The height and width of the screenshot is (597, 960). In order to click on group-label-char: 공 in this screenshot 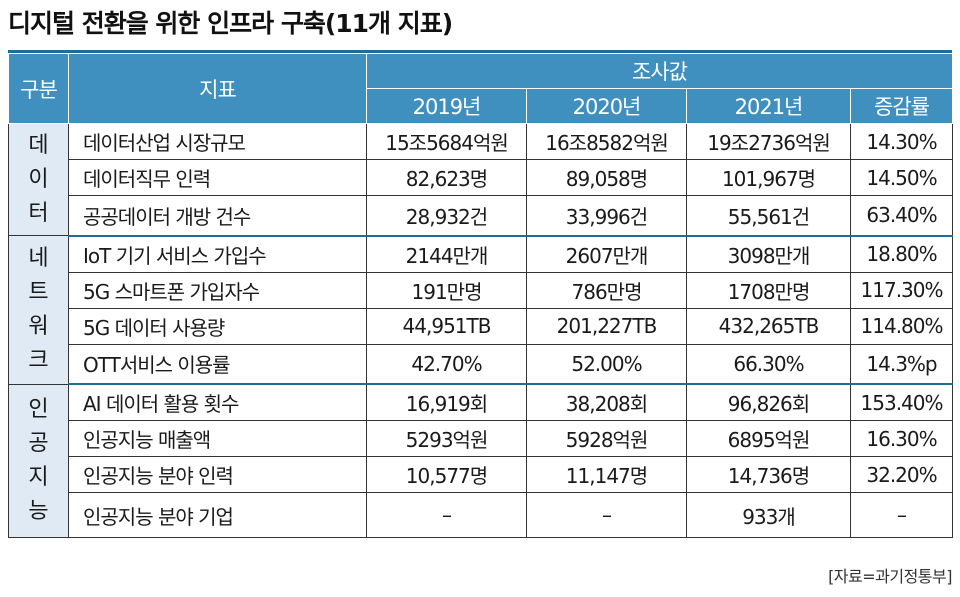, I will do `click(38, 443)`.